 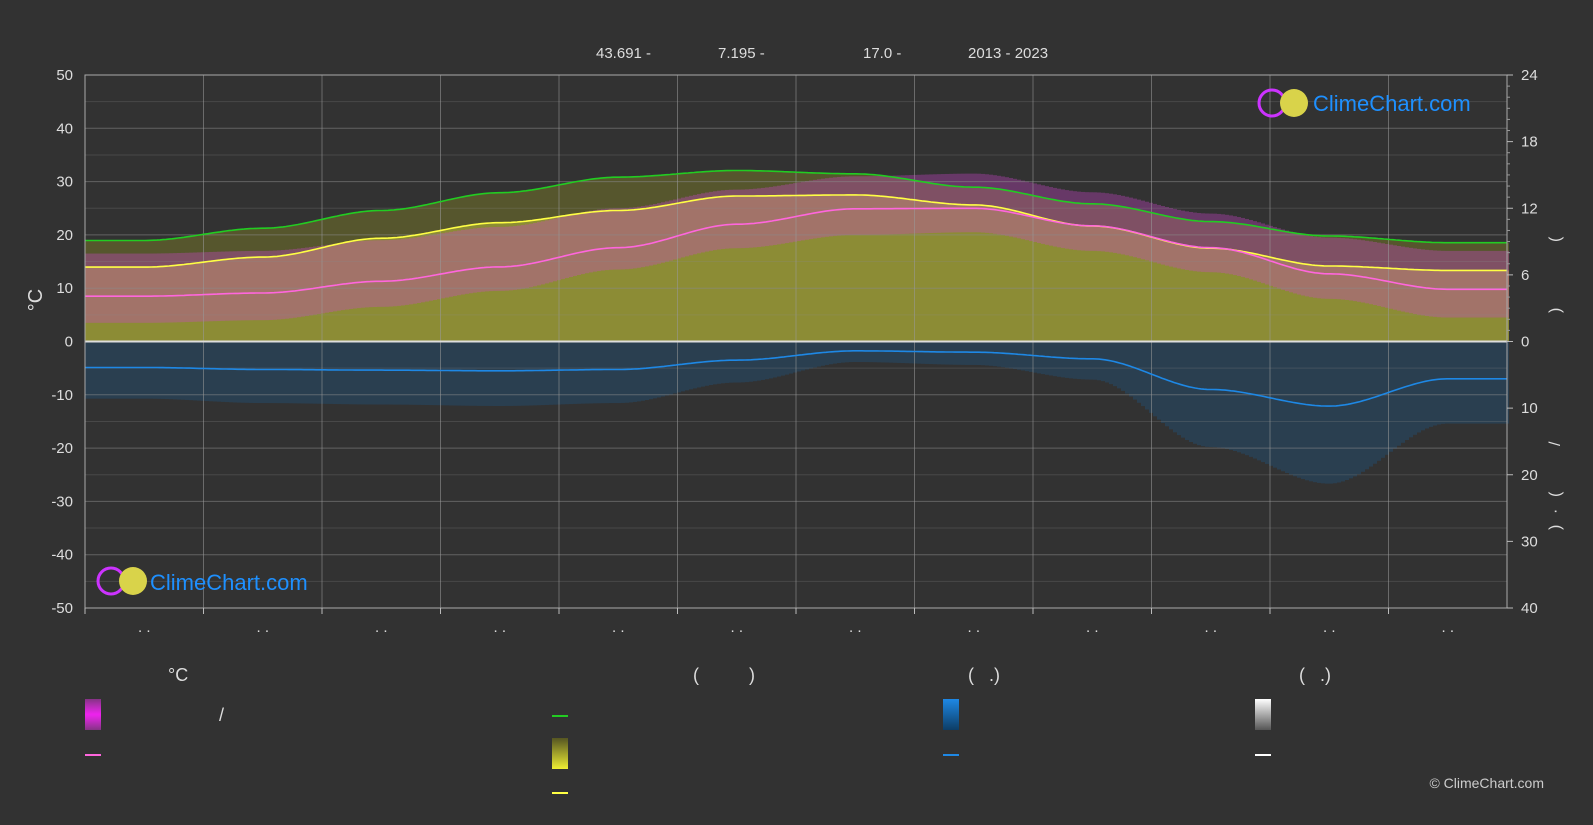 What do you see at coordinates (796, 378) in the screenshot?
I see `precip-line` at bounding box center [796, 378].